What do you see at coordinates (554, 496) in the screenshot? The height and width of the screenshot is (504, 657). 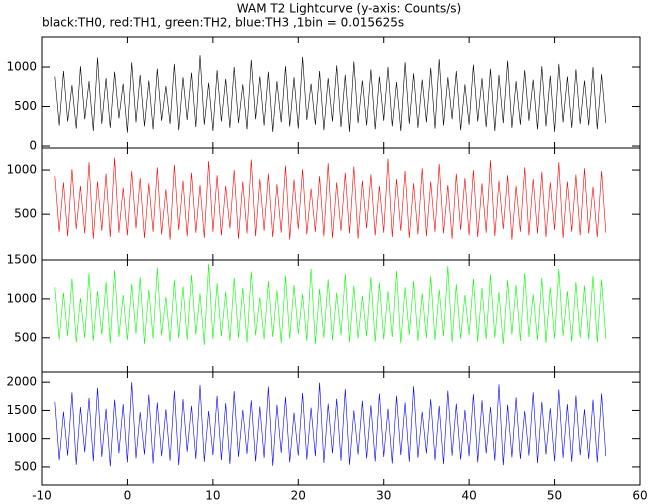 I see `x-tick-label: 50` at bounding box center [554, 496].